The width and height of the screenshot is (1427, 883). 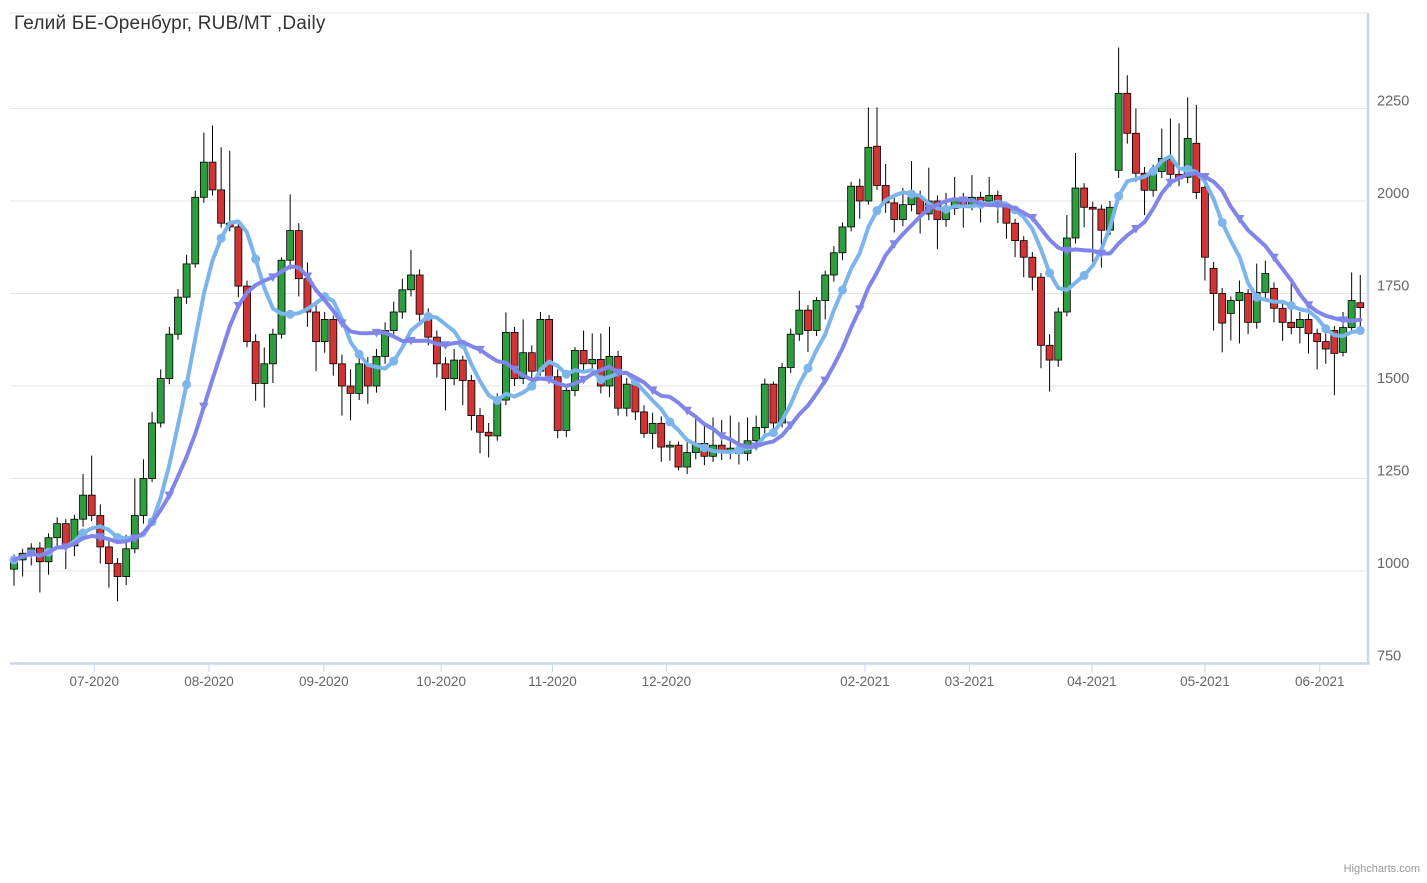 What do you see at coordinates (1393, 102) in the screenshot?
I see `y-axis-tick-label: 2250` at bounding box center [1393, 102].